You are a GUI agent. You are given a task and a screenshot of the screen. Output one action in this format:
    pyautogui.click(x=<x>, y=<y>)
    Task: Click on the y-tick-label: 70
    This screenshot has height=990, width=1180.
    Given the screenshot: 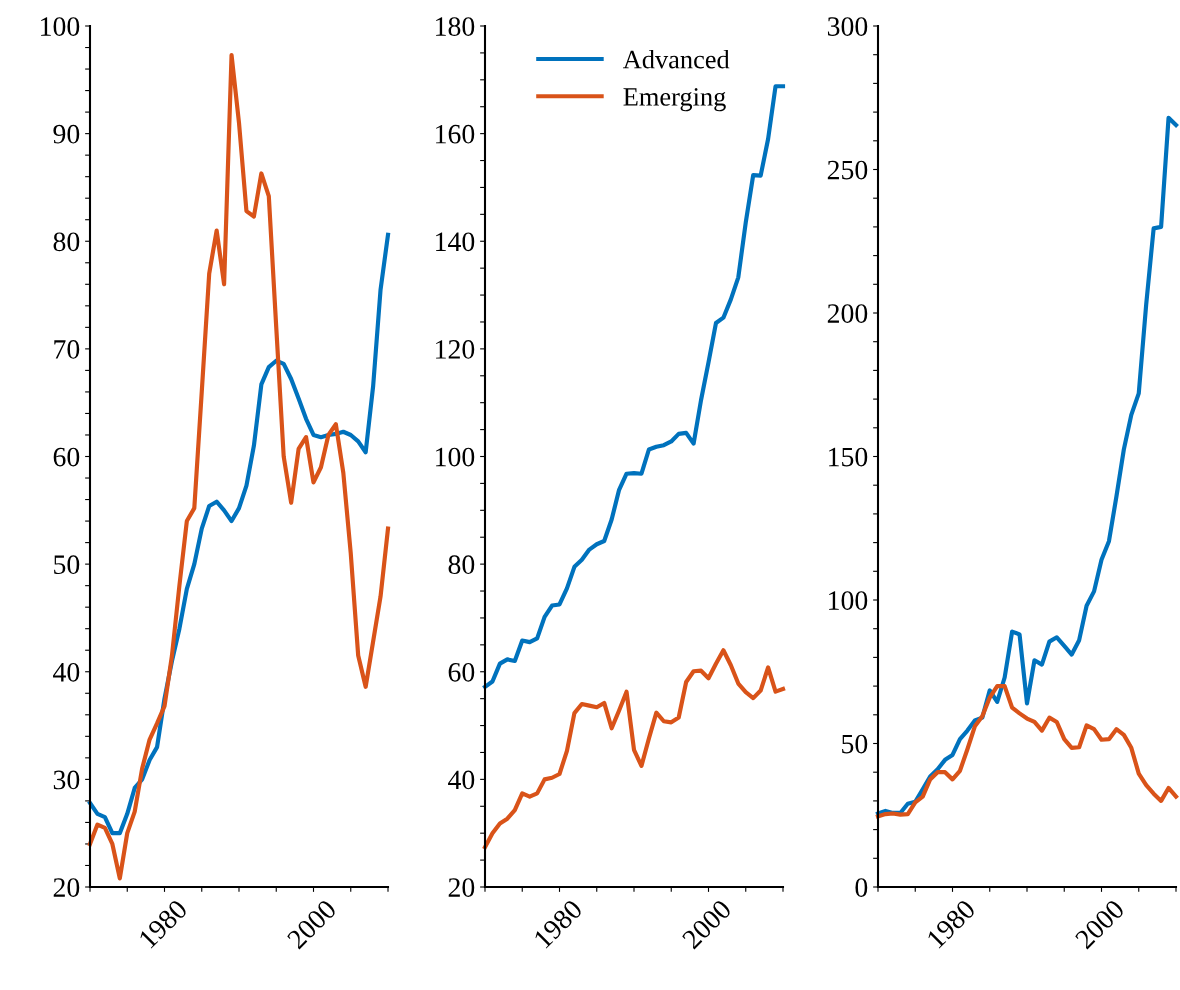 What is the action you would take?
    pyautogui.click(x=67, y=349)
    